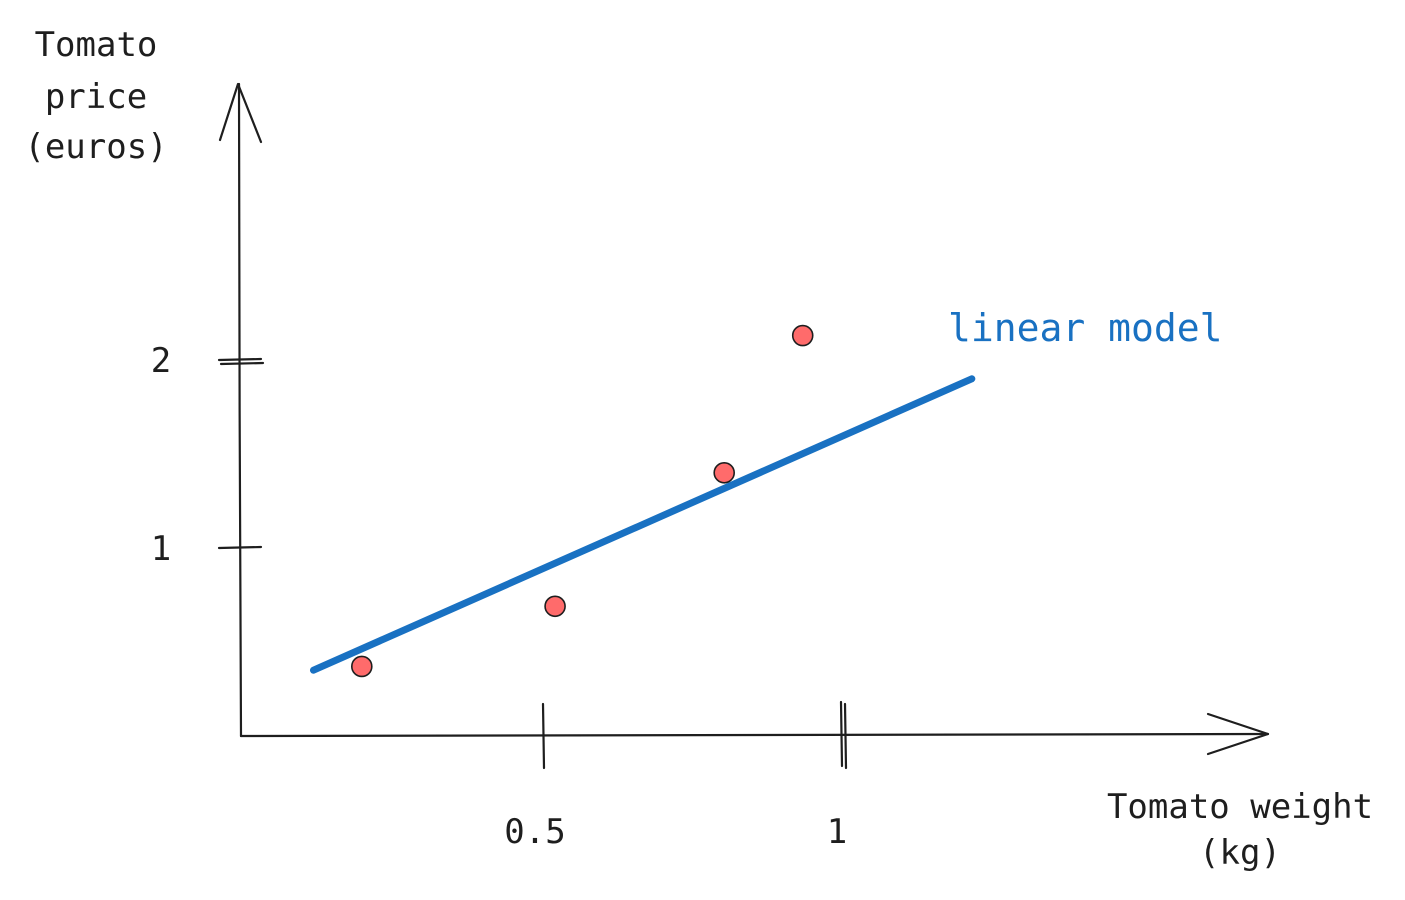 Image resolution: width=1405 pixels, height=900 pixels. What do you see at coordinates (1085, 328) in the screenshot?
I see `linear-model-label: linear model` at bounding box center [1085, 328].